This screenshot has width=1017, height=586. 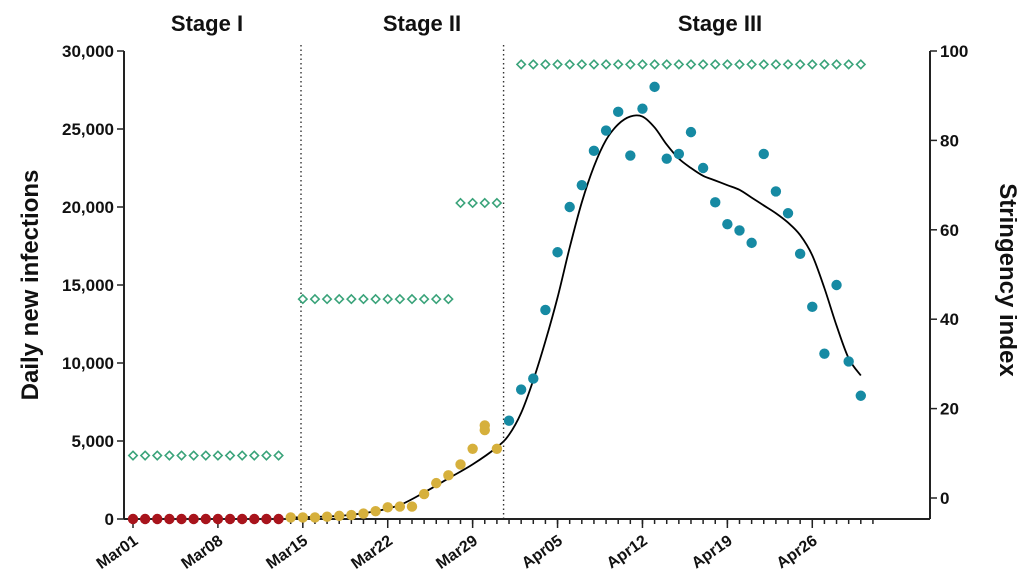 I want to click on y-tick-label: 15,000, so click(x=88, y=285).